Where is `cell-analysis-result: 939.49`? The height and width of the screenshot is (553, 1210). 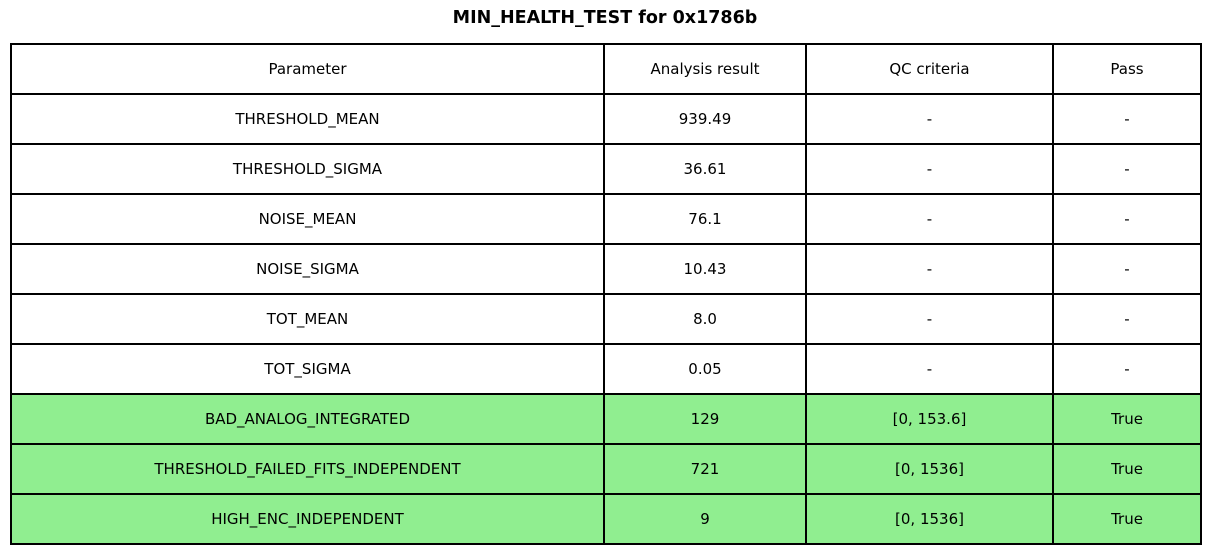
cell-analysis-result: 939.49 is located at coordinates (705, 119).